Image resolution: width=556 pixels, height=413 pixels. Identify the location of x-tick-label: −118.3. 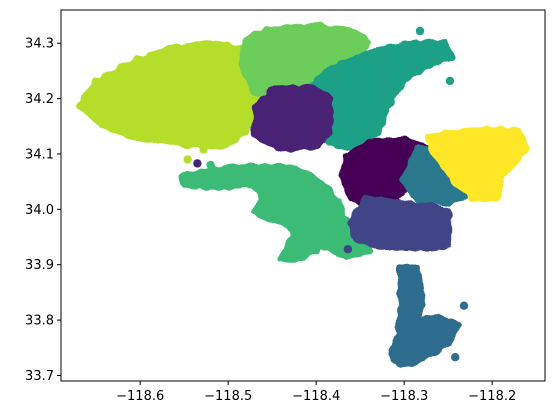
(404, 396).